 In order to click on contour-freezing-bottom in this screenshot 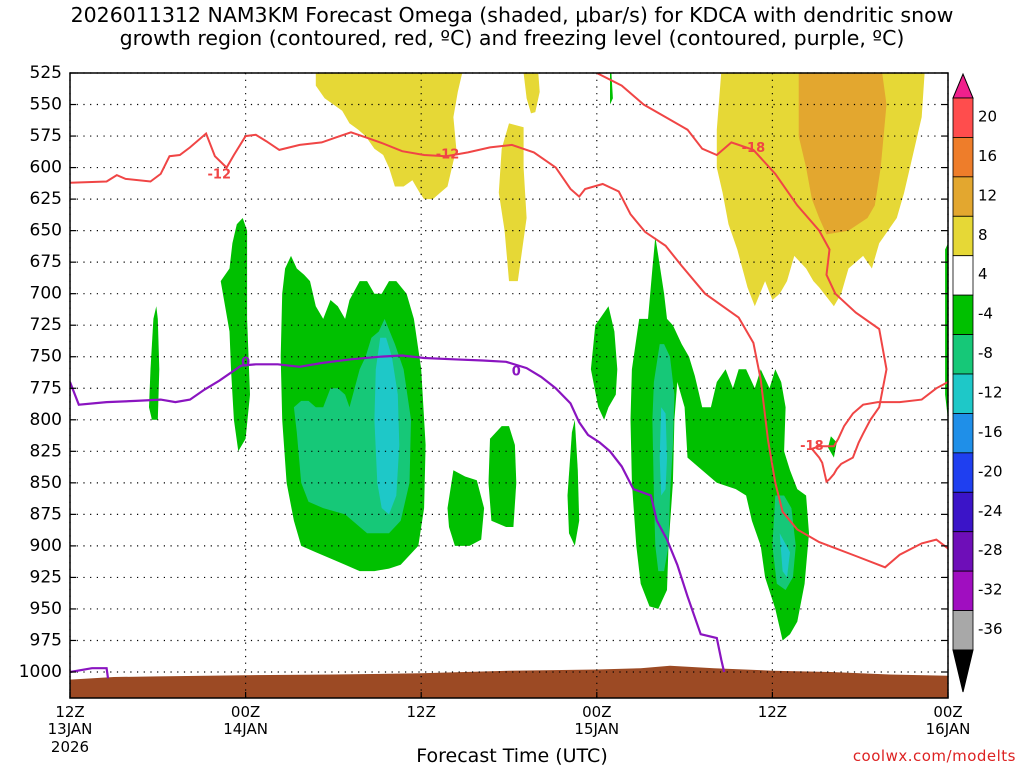, I will do `click(90, 673)`.